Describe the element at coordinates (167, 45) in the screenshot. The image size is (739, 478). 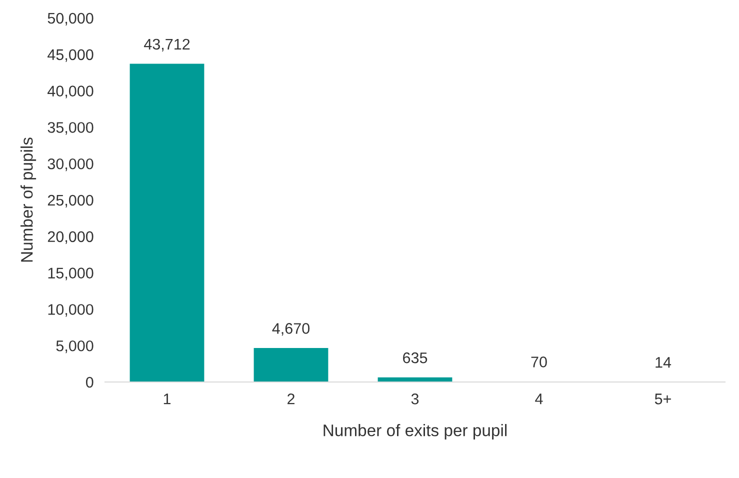
I see `data-label: 43,712` at that location.